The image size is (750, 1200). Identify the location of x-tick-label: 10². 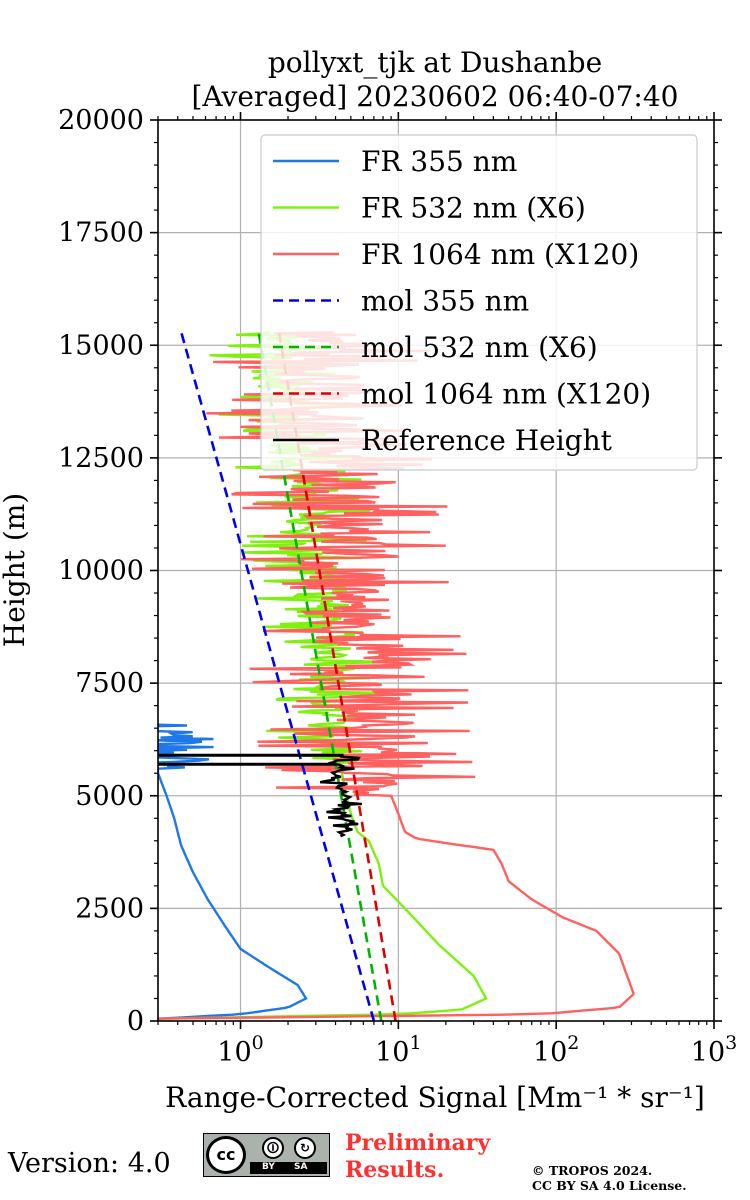
(556, 1050).